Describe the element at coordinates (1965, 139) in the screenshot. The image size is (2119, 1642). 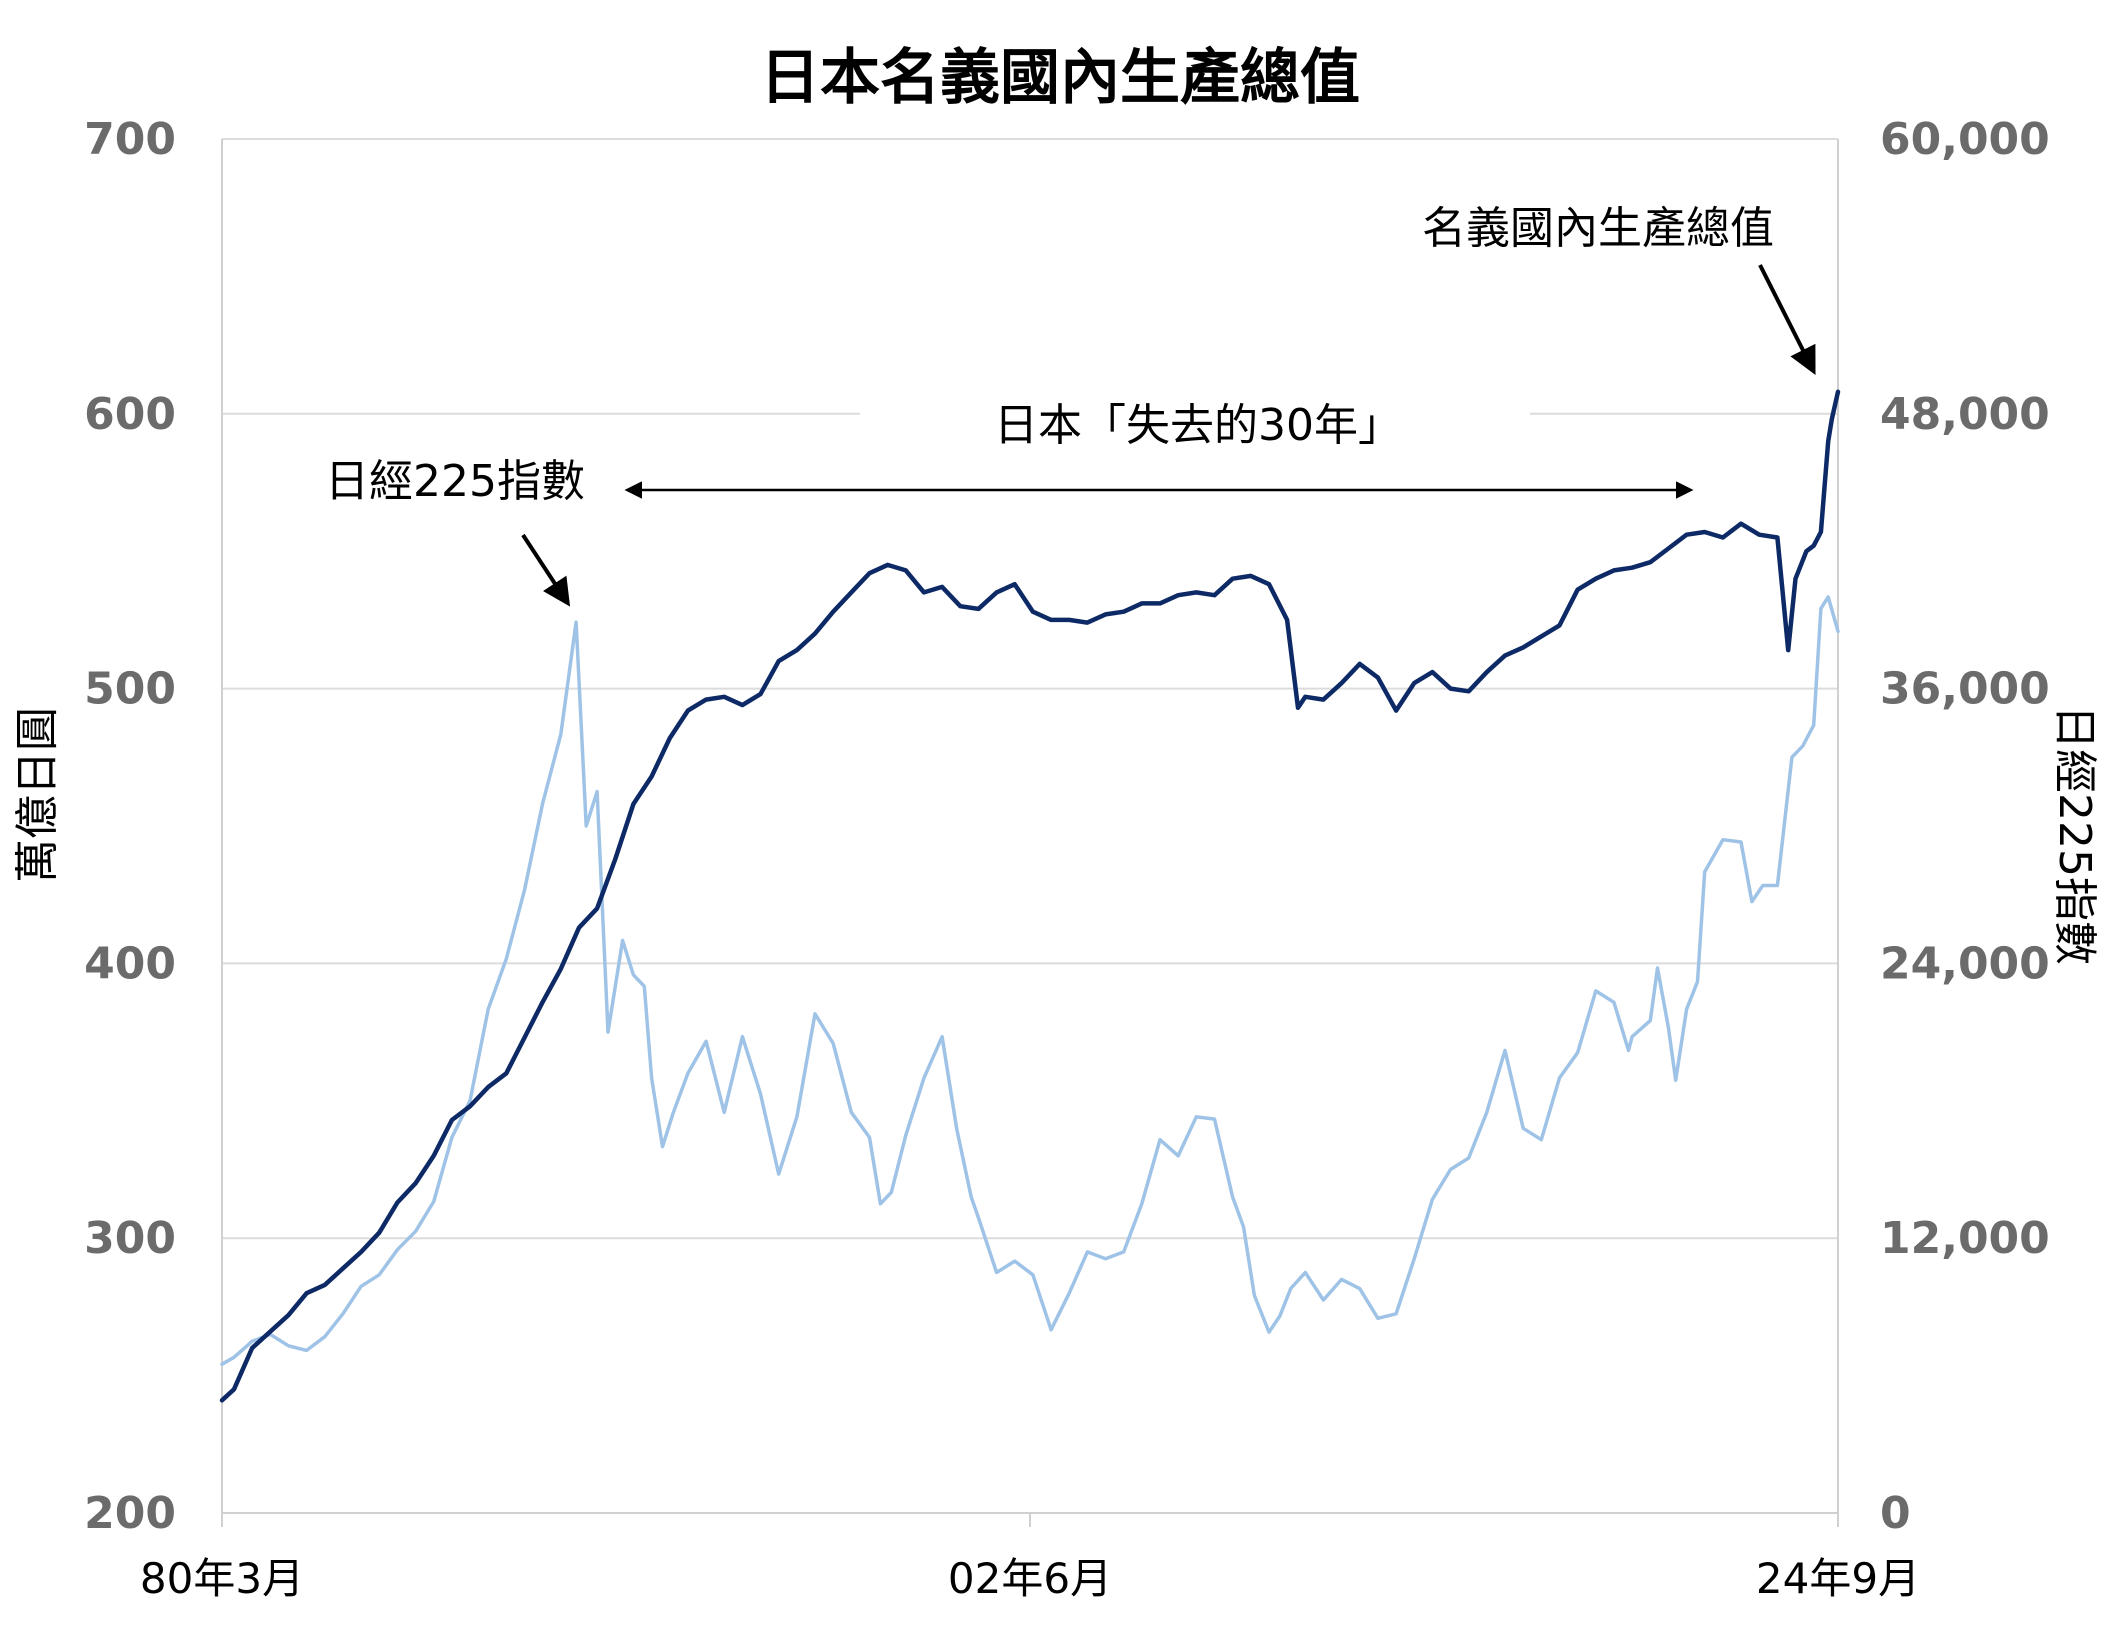
I see `y-tick-label-right: 60,000` at that location.